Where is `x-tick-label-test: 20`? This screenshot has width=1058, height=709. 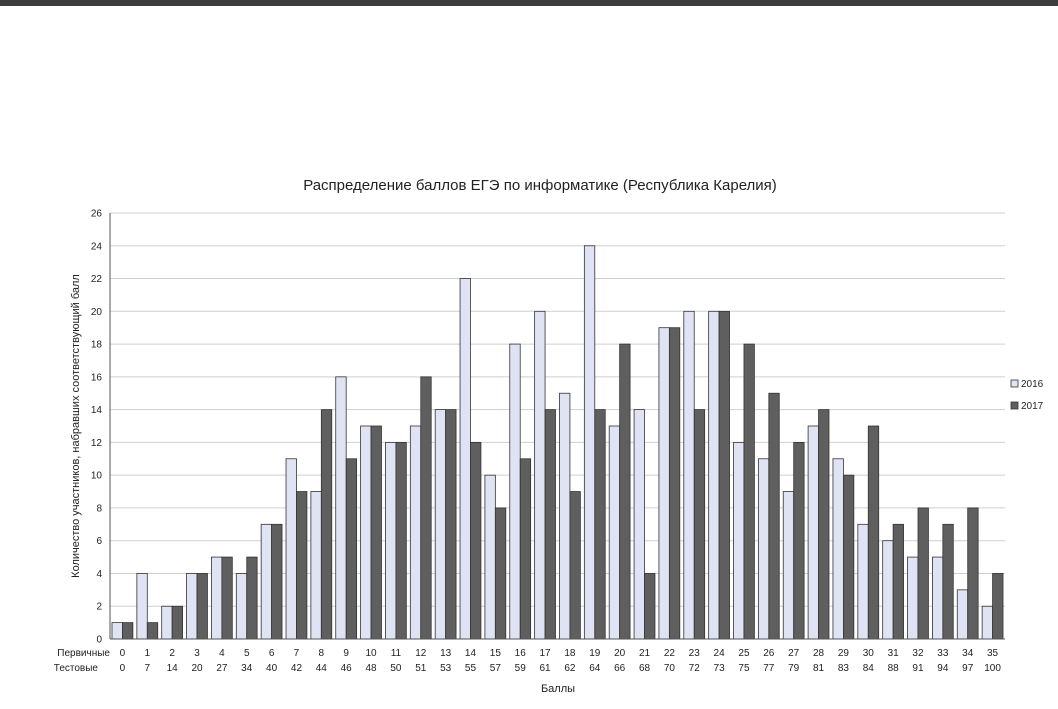
x-tick-label-test: 20 is located at coordinates (197, 668).